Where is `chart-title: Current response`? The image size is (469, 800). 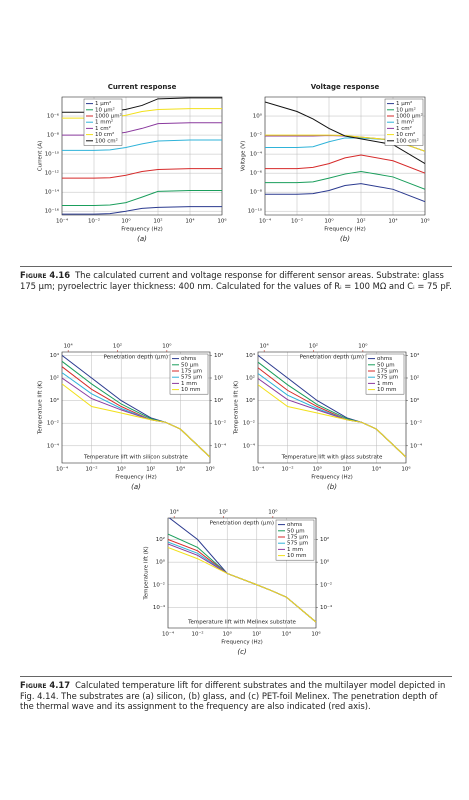
chart-title: Current response is located at coordinates (142, 87).